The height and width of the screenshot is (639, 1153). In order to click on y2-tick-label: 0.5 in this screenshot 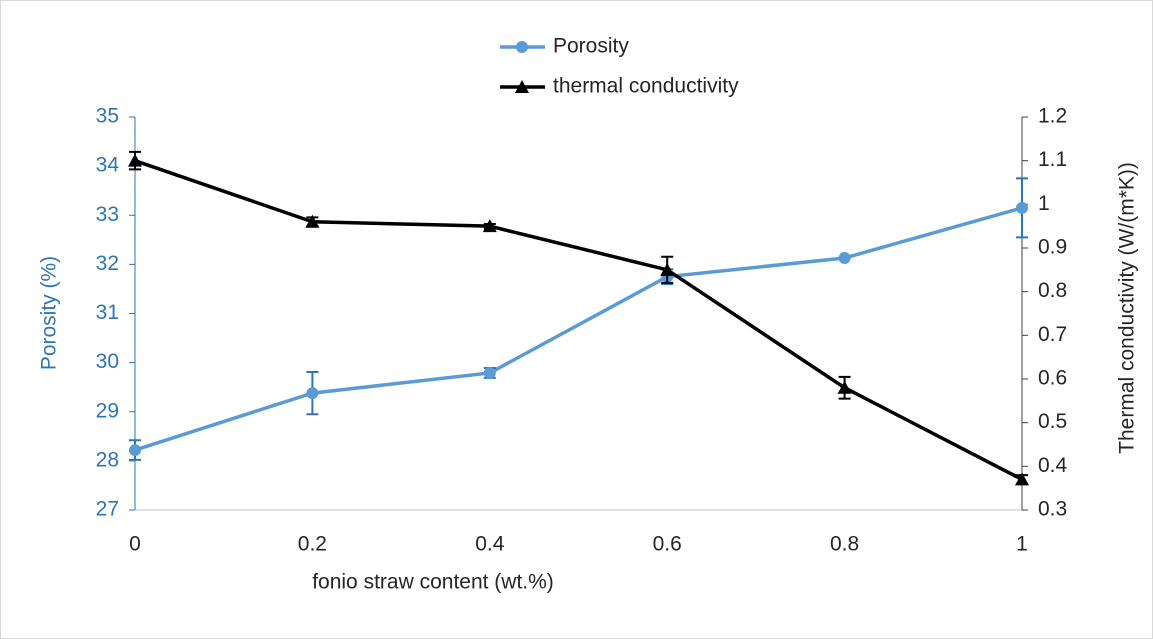, I will do `click(1052, 421)`.